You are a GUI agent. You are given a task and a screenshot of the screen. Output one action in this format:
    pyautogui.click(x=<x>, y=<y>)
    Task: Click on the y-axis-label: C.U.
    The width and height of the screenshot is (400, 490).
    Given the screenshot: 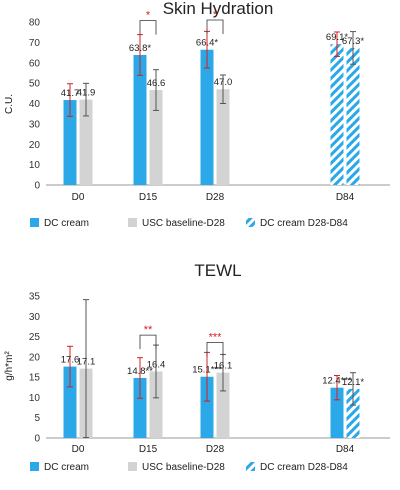 What is the action you would take?
    pyautogui.click(x=9, y=104)
    